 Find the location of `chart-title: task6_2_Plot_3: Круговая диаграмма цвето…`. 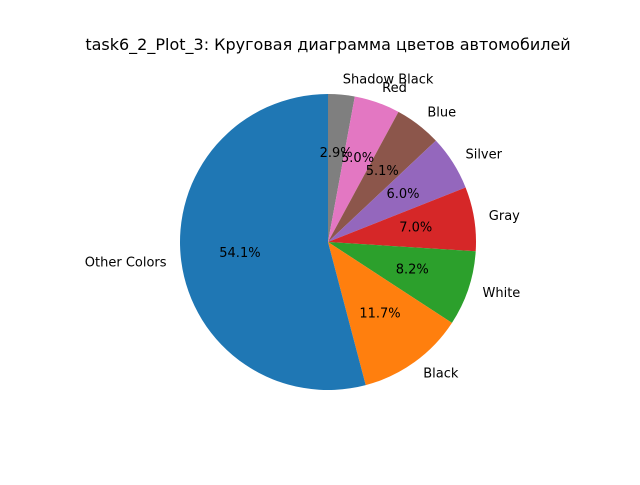

chart-title: task6_2_Plot_3: Круговая диаграмма цвето… is located at coordinates (327, 45).